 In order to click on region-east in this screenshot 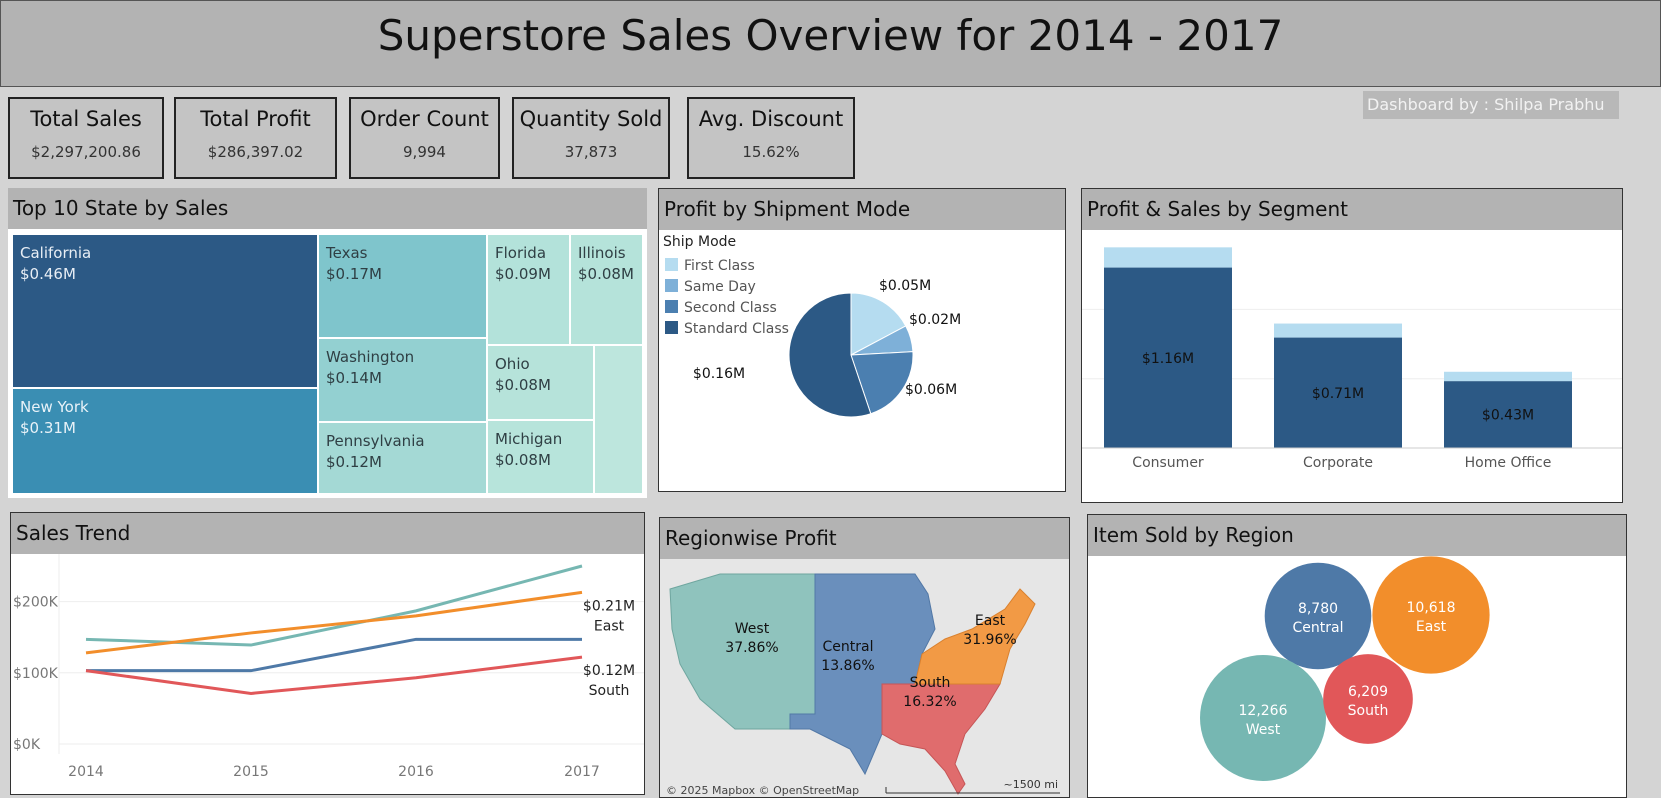, I will do `click(975, 636)`.